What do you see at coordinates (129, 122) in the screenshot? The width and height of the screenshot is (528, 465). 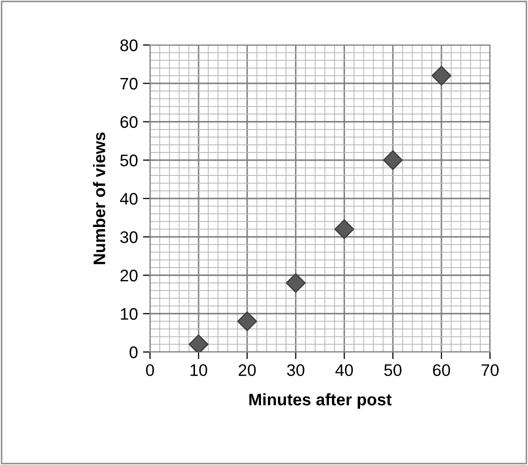 I see `y-tick-label: 60` at bounding box center [129, 122].